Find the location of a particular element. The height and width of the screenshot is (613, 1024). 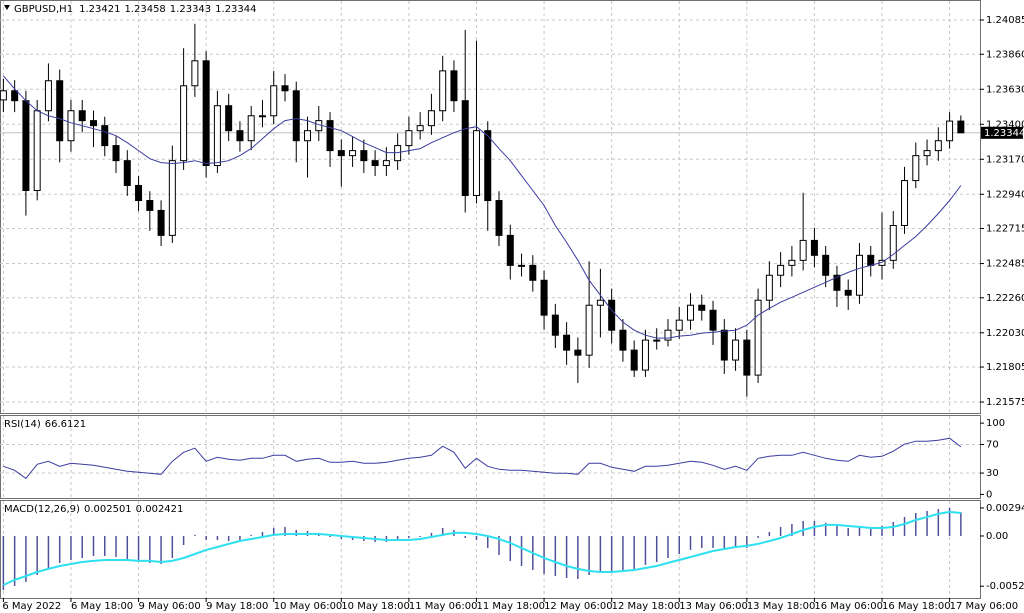

y-tick-label: 1.22485 is located at coordinates (1005, 264).